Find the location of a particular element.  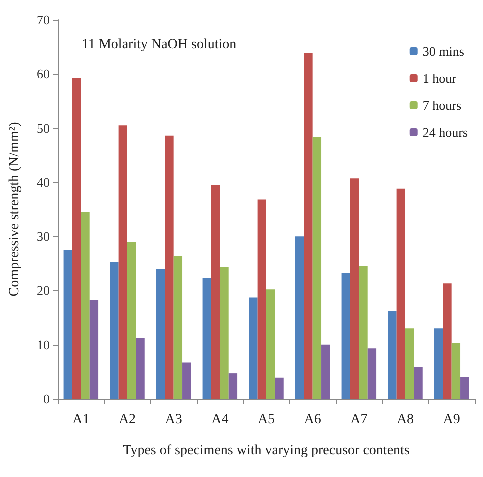

x-tick-label: A2 is located at coordinates (127, 420).